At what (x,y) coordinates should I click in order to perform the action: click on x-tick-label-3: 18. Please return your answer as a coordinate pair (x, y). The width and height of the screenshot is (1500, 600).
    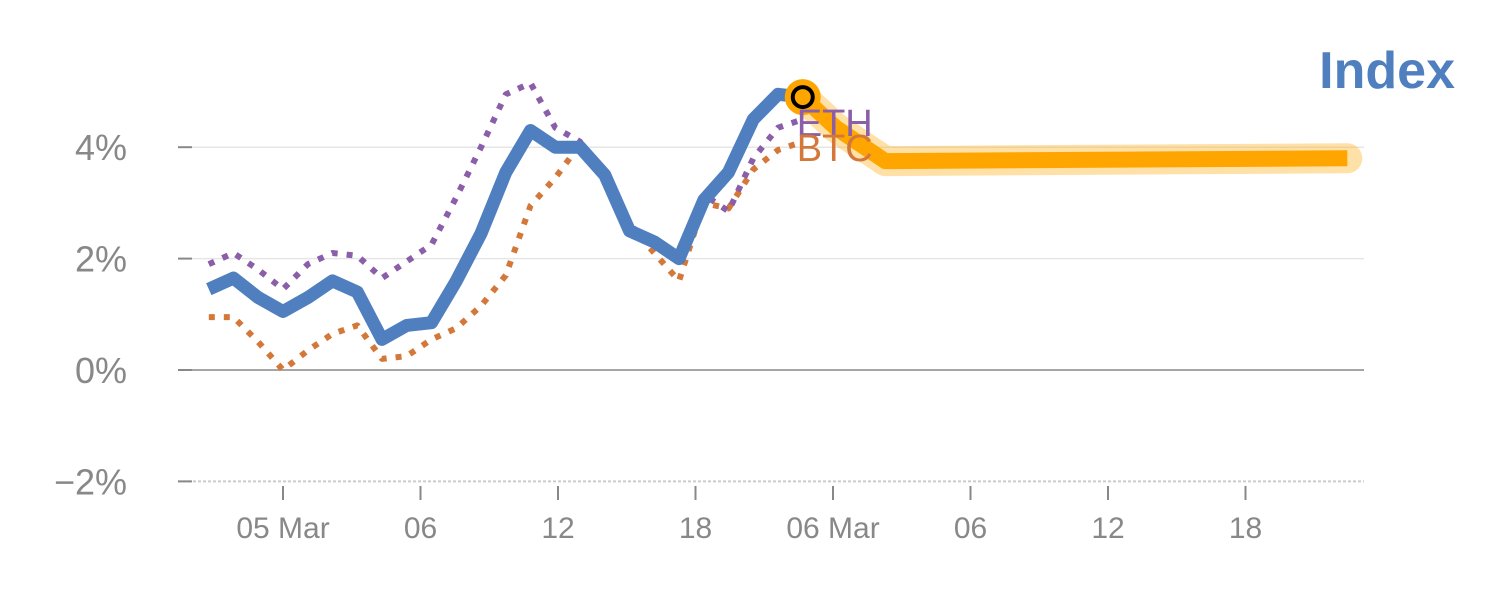
    Looking at the image, I should click on (695, 528).